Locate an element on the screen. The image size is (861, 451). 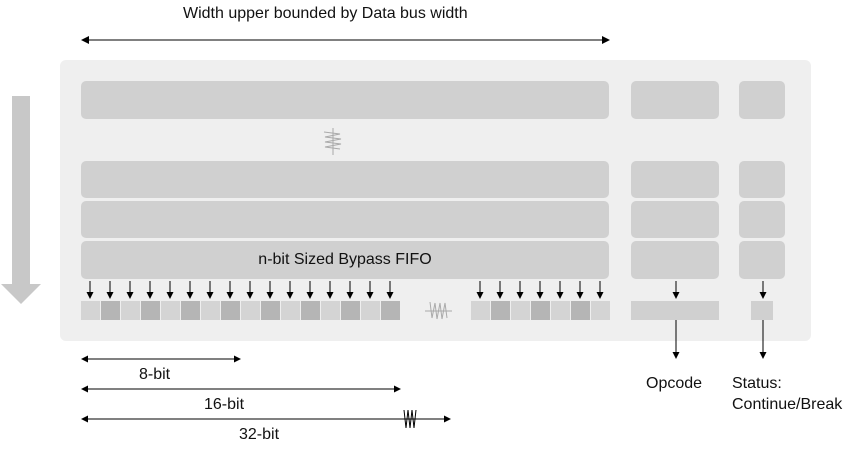
width-bound-label: Width upper bounded by Data bus width is located at coordinates (325, 13).